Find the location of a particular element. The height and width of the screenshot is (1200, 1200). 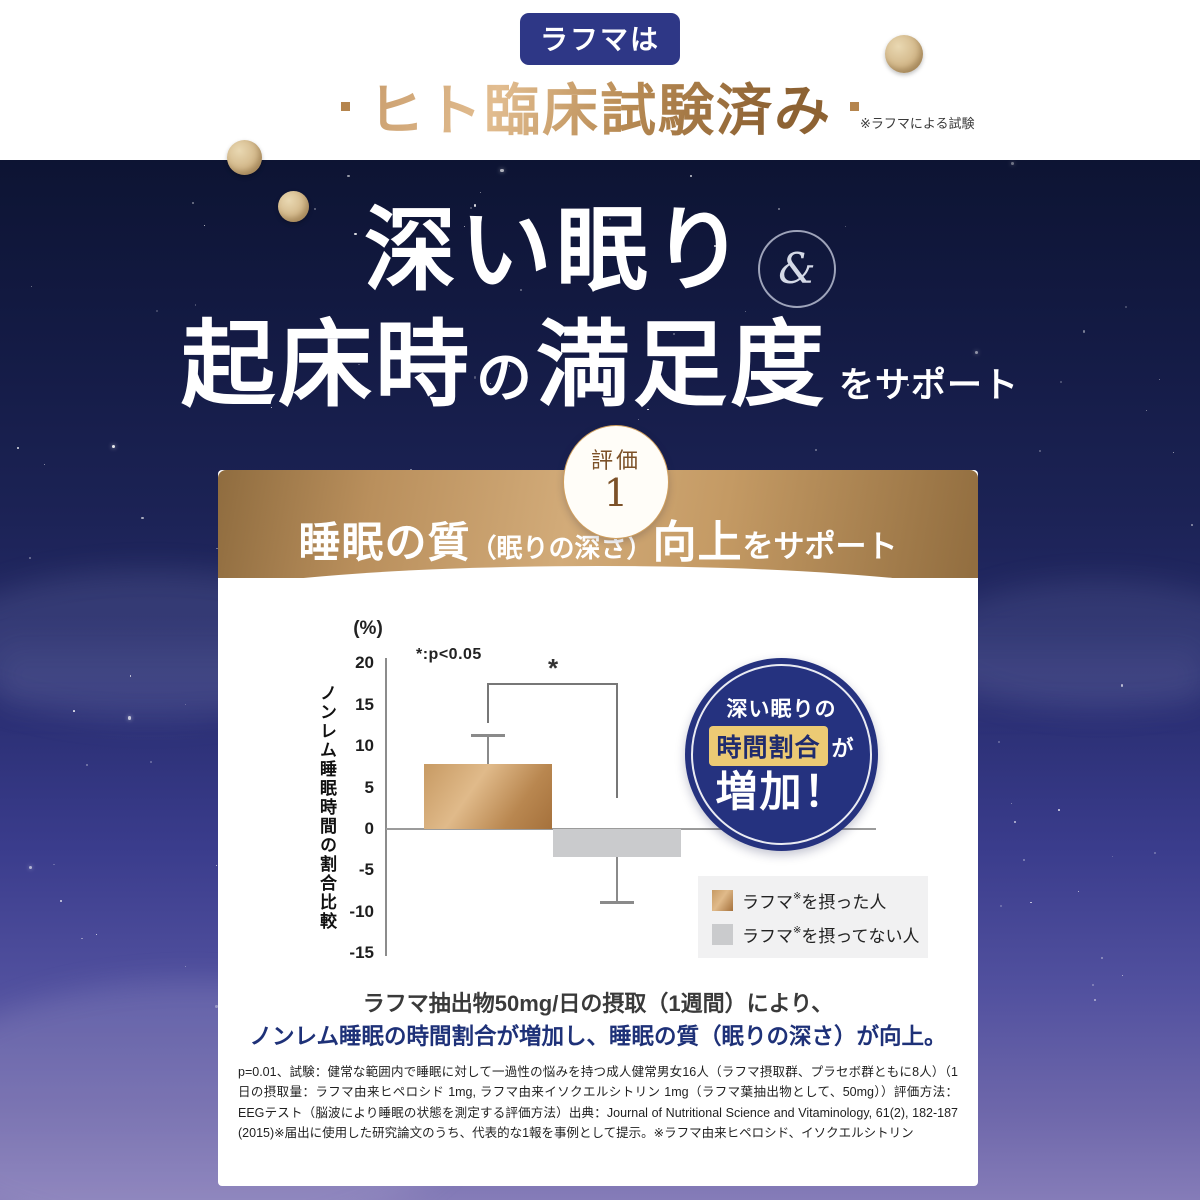

y-tick-label: 15 is located at coordinates (364, 704).